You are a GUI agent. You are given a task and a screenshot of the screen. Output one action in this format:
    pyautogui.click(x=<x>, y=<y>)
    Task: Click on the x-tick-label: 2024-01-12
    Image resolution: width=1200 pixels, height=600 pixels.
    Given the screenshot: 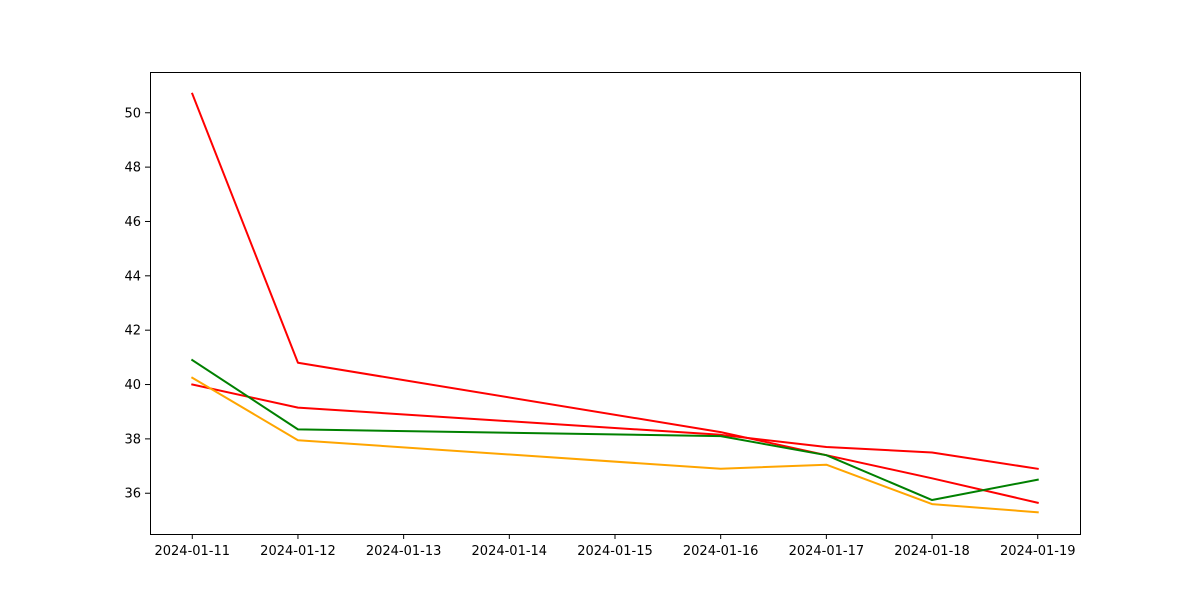 What is the action you would take?
    pyautogui.click(x=298, y=551)
    